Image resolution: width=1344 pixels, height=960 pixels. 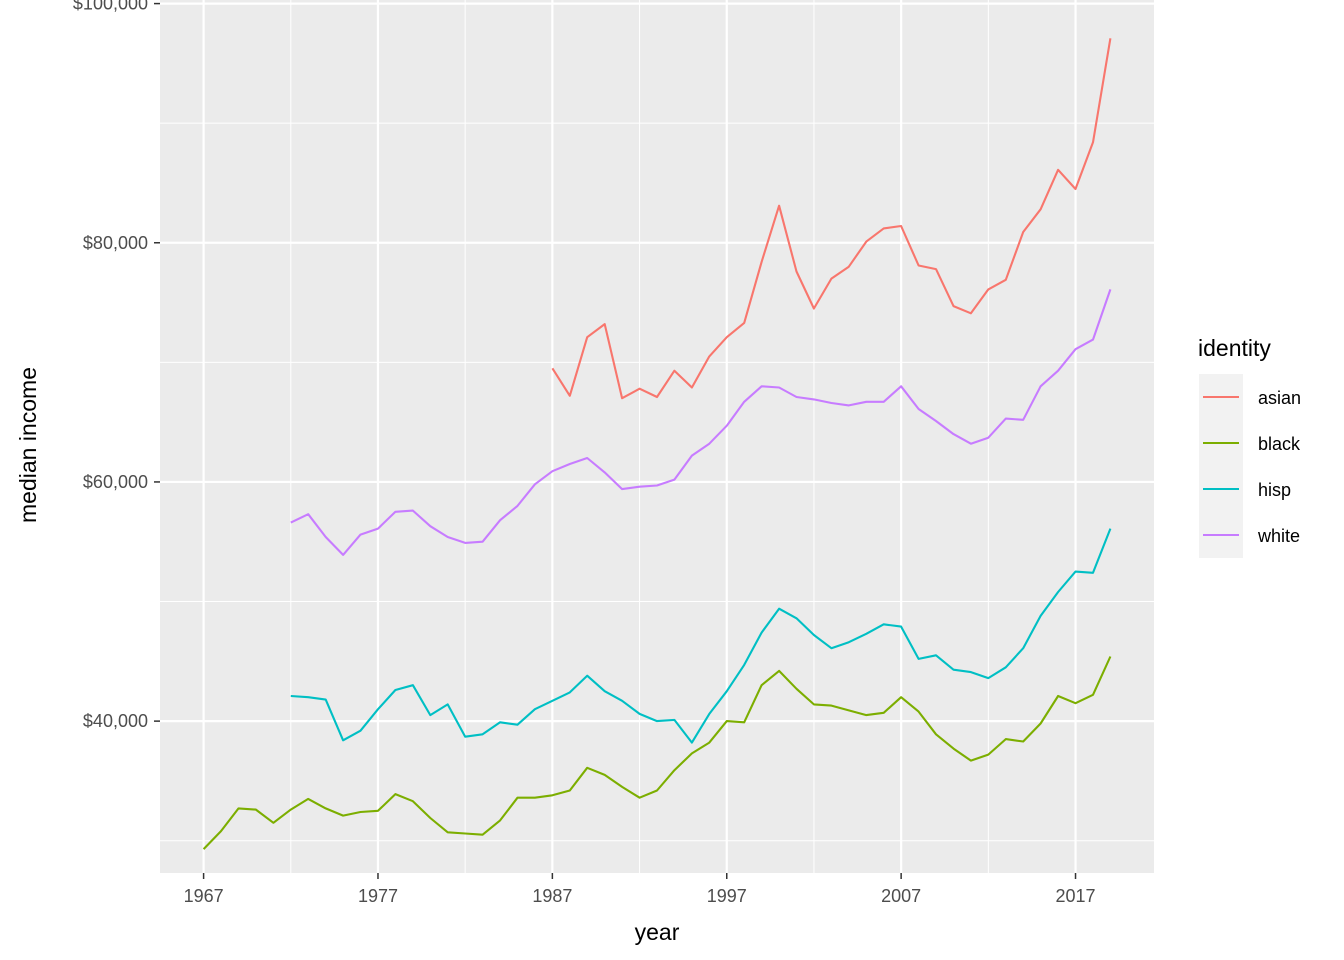 What do you see at coordinates (901, 896) in the screenshot?
I see `x-tick-label: 2007` at bounding box center [901, 896].